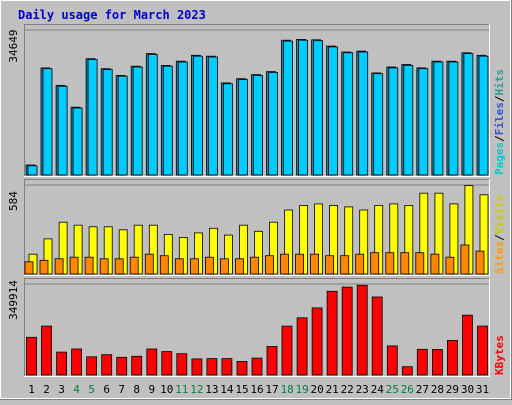  What do you see at coordinates (151, 389) in the screenshot?
I see `x-tick-label-day-9: 9` at bounding box center [151, 389].